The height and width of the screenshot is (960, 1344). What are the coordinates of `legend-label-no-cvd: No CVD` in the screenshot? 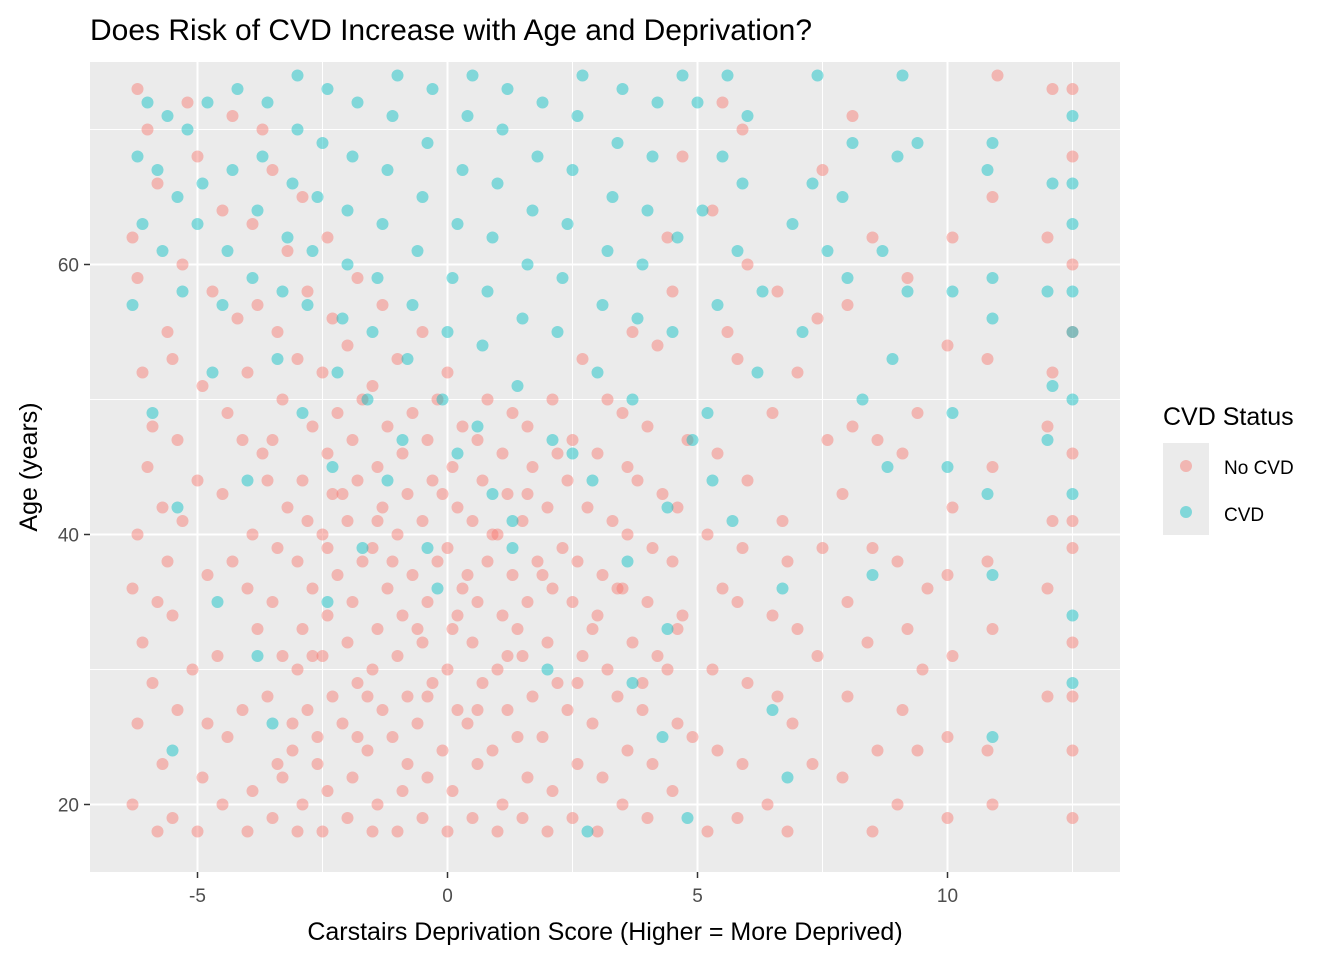 It's located at (1259, 468).